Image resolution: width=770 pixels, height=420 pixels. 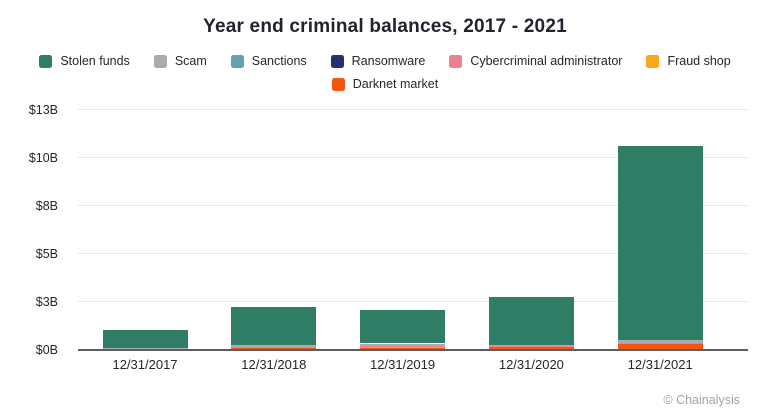 I want to click on legend-item-scam: Scam, so click(x=180, y=61).